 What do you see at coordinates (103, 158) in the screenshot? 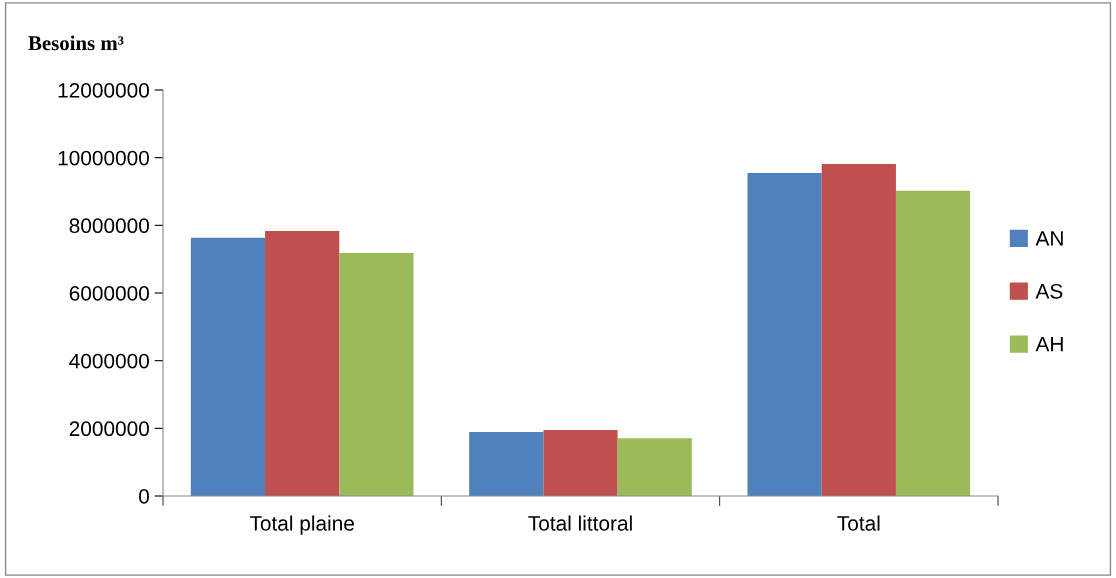
I see `y-tick-label: 10000000` at bounding box center [103, 158].